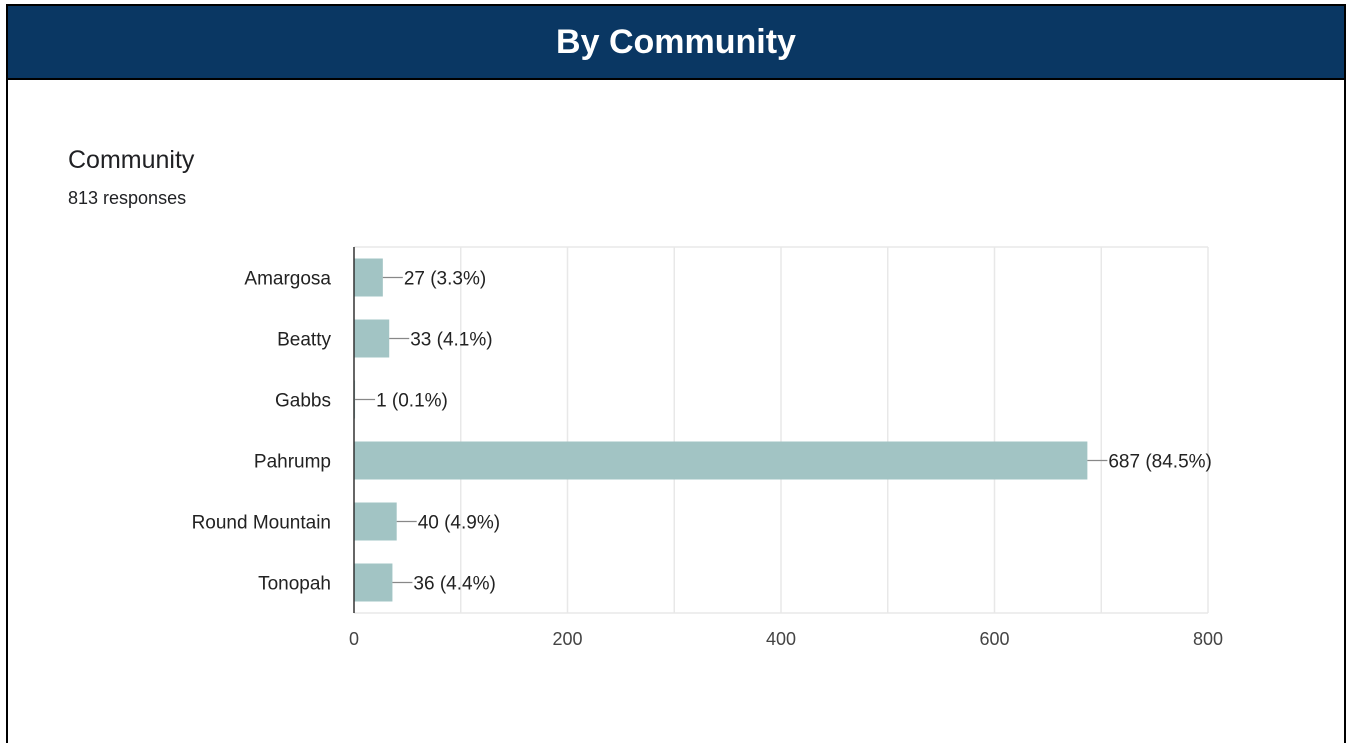 The image size is (1352, 743). What do you see at coordinates (454, 584) in the screenshot?
I see `data-label: 36 (4.4%)` at bounding box center [454, 584].